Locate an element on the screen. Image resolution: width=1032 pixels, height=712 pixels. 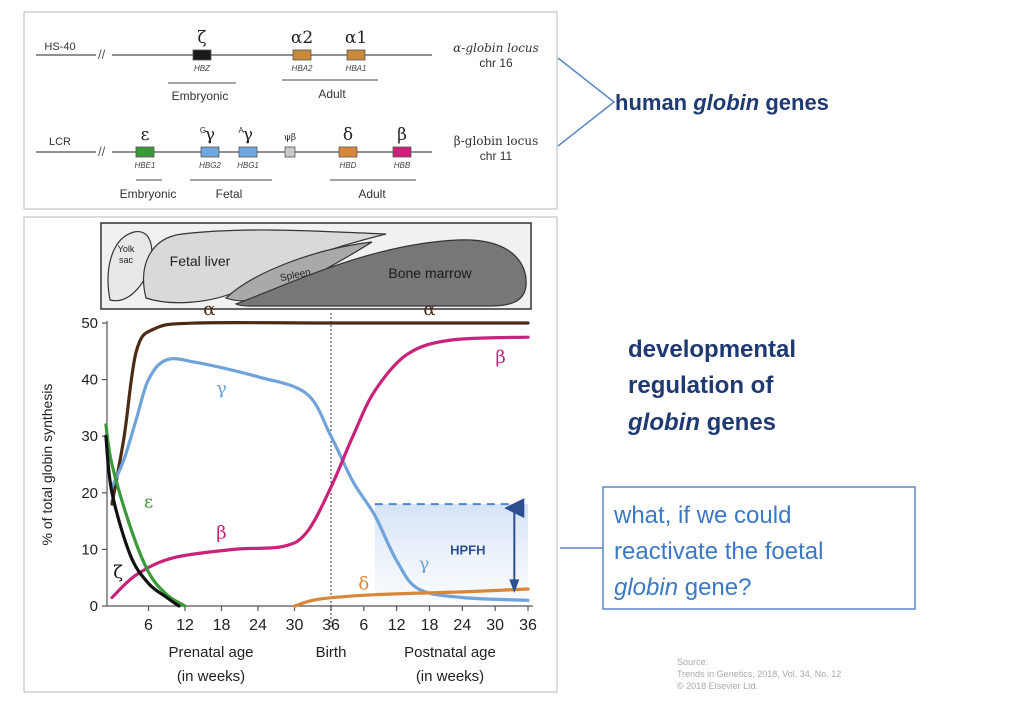
beta-genes: ε HBE1 Gγ HBG2 A γ HBG1 ψβ δ HBD β HBB is located at coordinates (273, 147).